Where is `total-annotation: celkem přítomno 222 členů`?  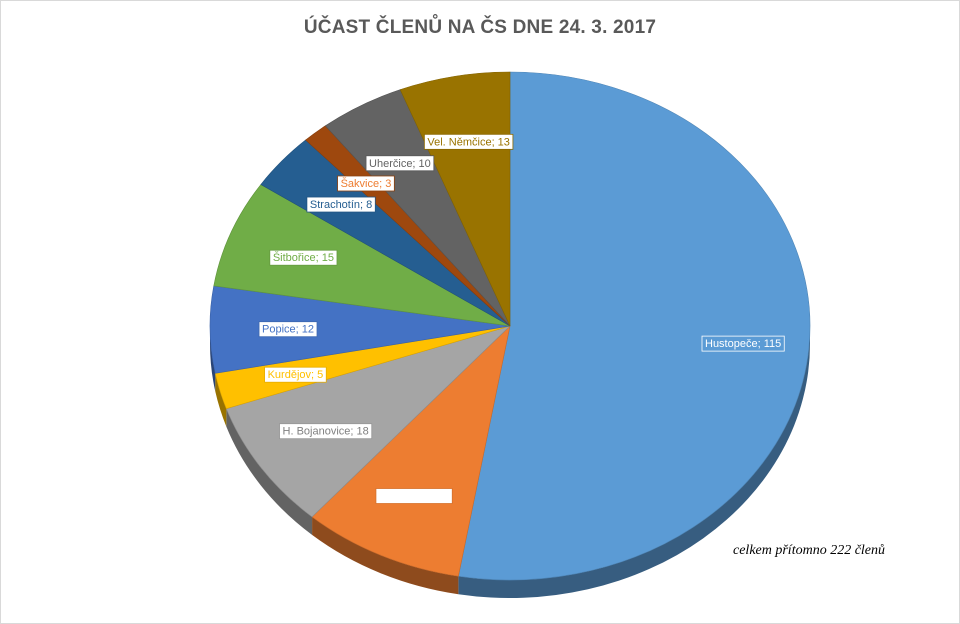 total-annotation: celkem přítomno 222 členů is located at coordinates (809, 550).